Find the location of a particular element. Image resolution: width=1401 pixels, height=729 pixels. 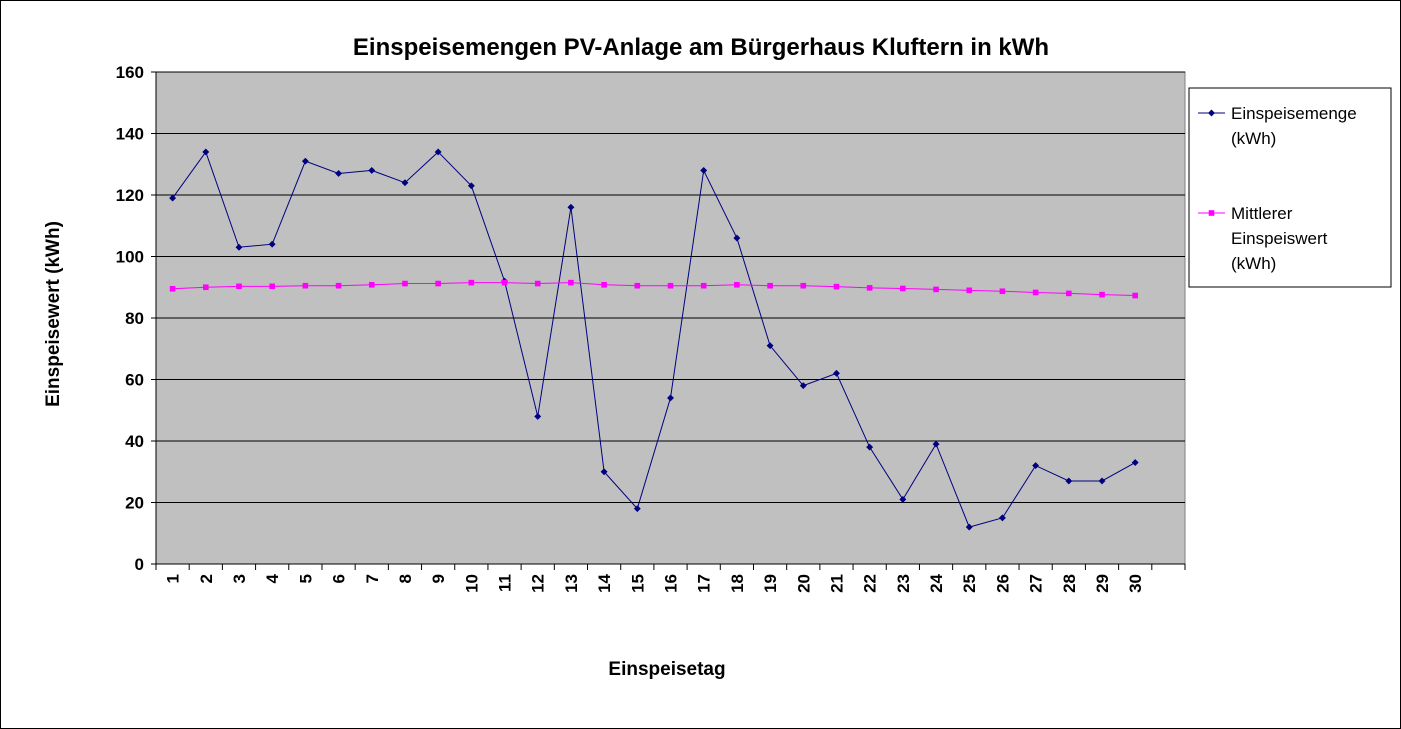

x-tick-label: 12 is located at coordinates (538, 583).